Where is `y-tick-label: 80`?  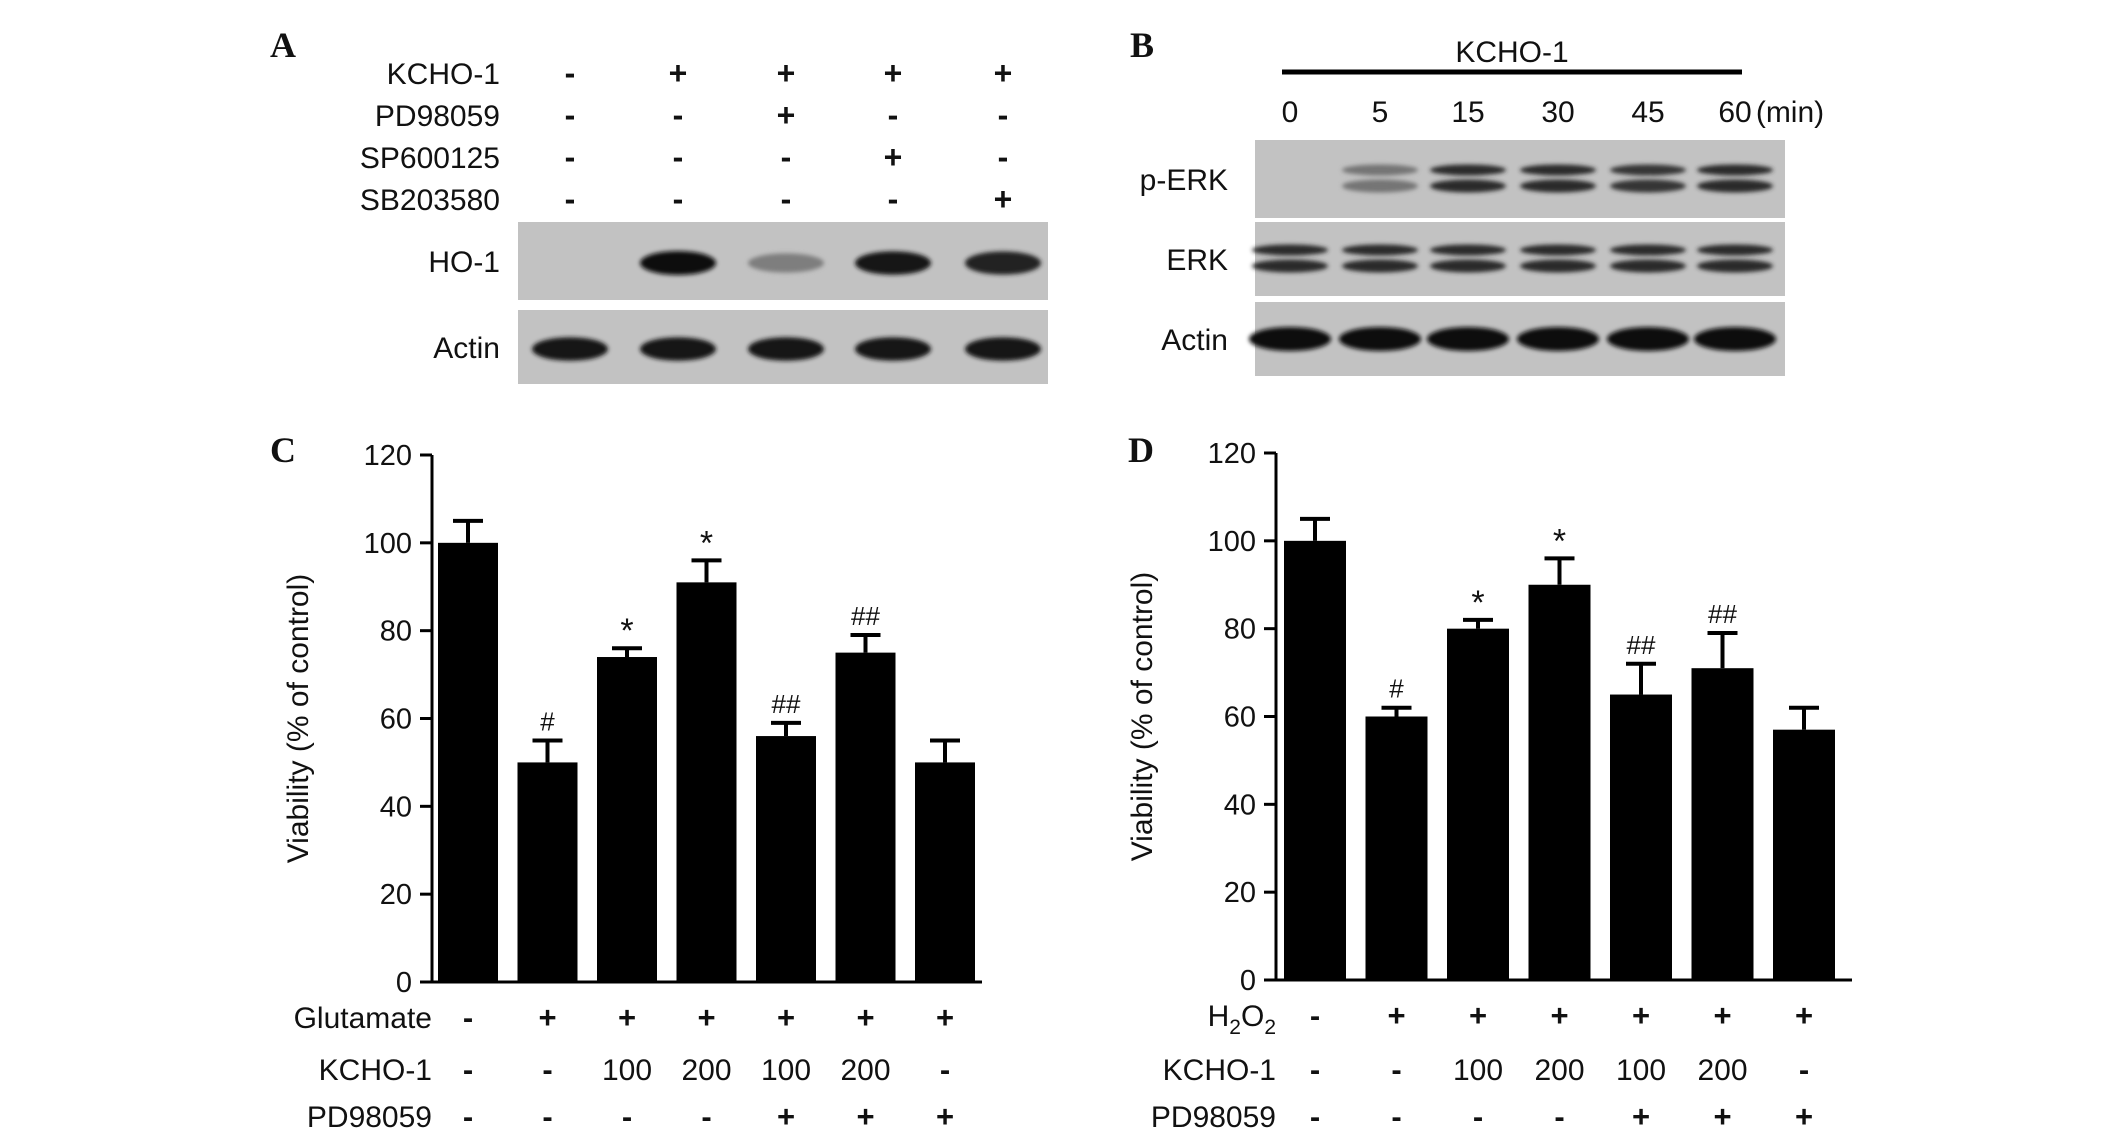
y-tick-label: 80 is located at coordinates (396, 632).